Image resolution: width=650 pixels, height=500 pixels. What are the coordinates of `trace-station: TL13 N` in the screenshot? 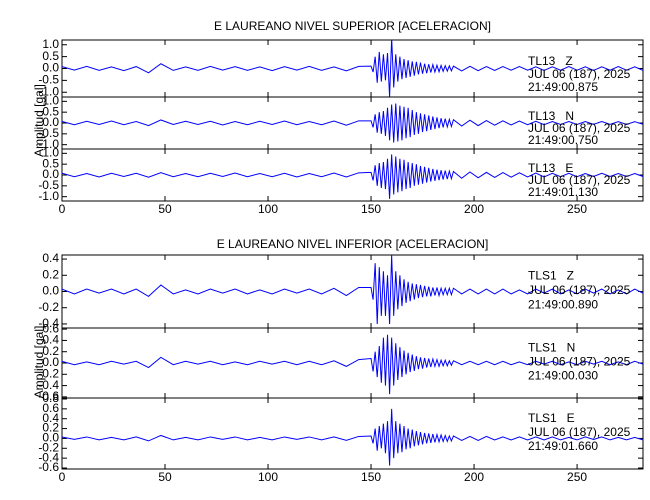 It's located at (551, 116).